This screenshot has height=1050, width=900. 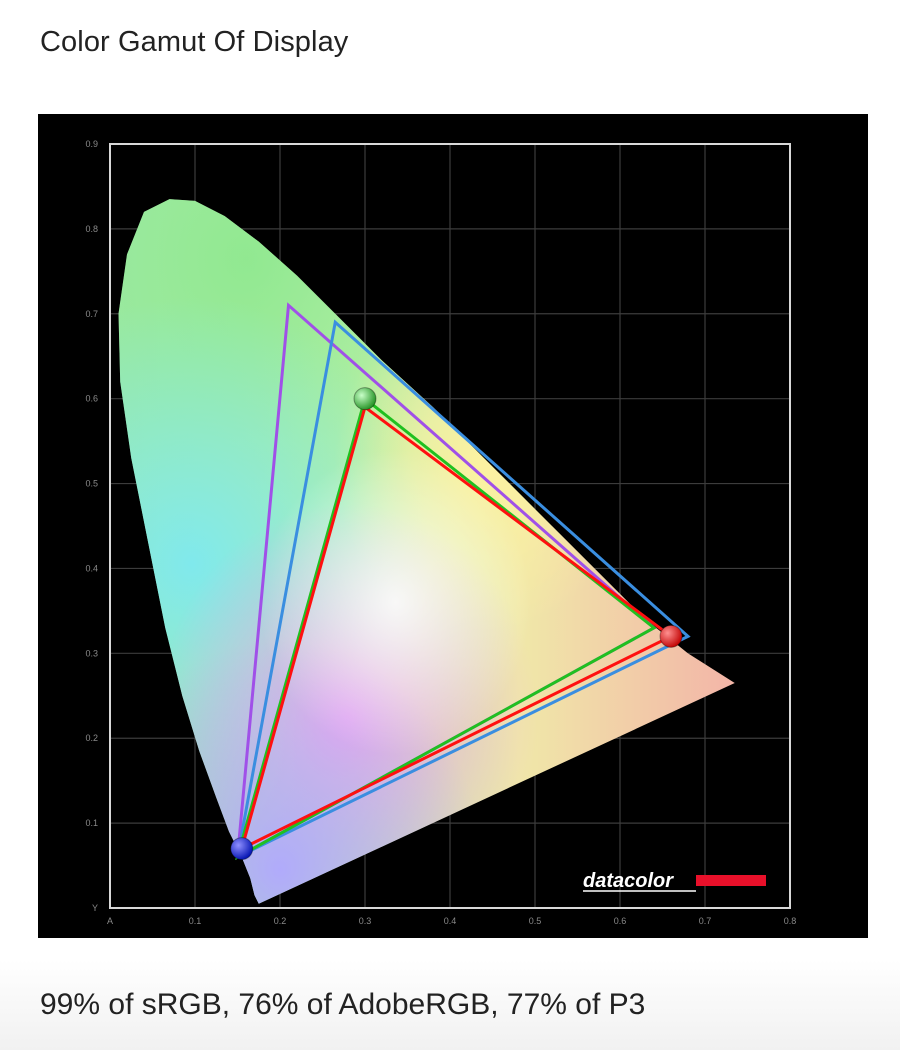 I want to click on x-tick-label: 0.2, so click(x=280, y=921).